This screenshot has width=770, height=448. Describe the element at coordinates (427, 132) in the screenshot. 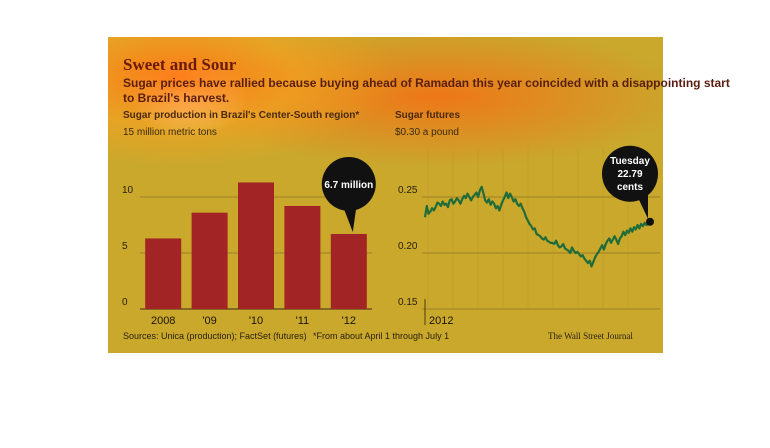

I see `line-chart-unit: $0.30 a pound` at that location.